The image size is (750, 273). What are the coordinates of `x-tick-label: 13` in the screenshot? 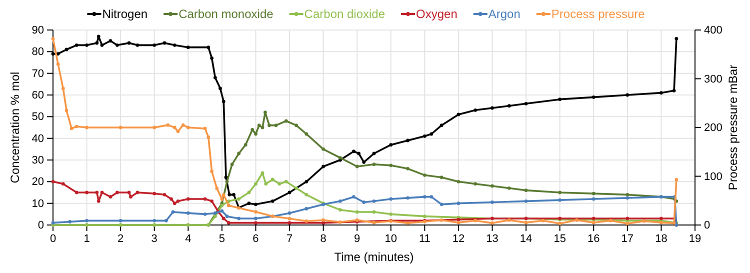 It's located at (492, 238).